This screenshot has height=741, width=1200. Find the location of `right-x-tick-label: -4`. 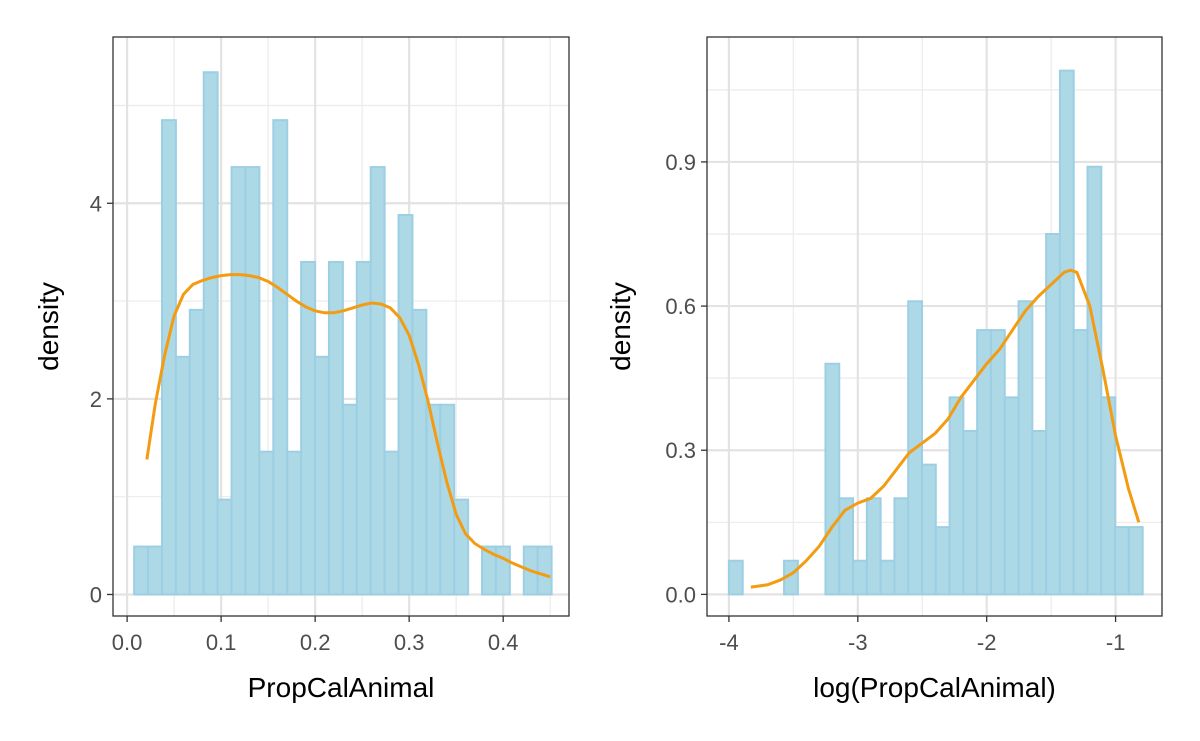

right-x-tick-label: -4 is located at coordinates (729, 642).